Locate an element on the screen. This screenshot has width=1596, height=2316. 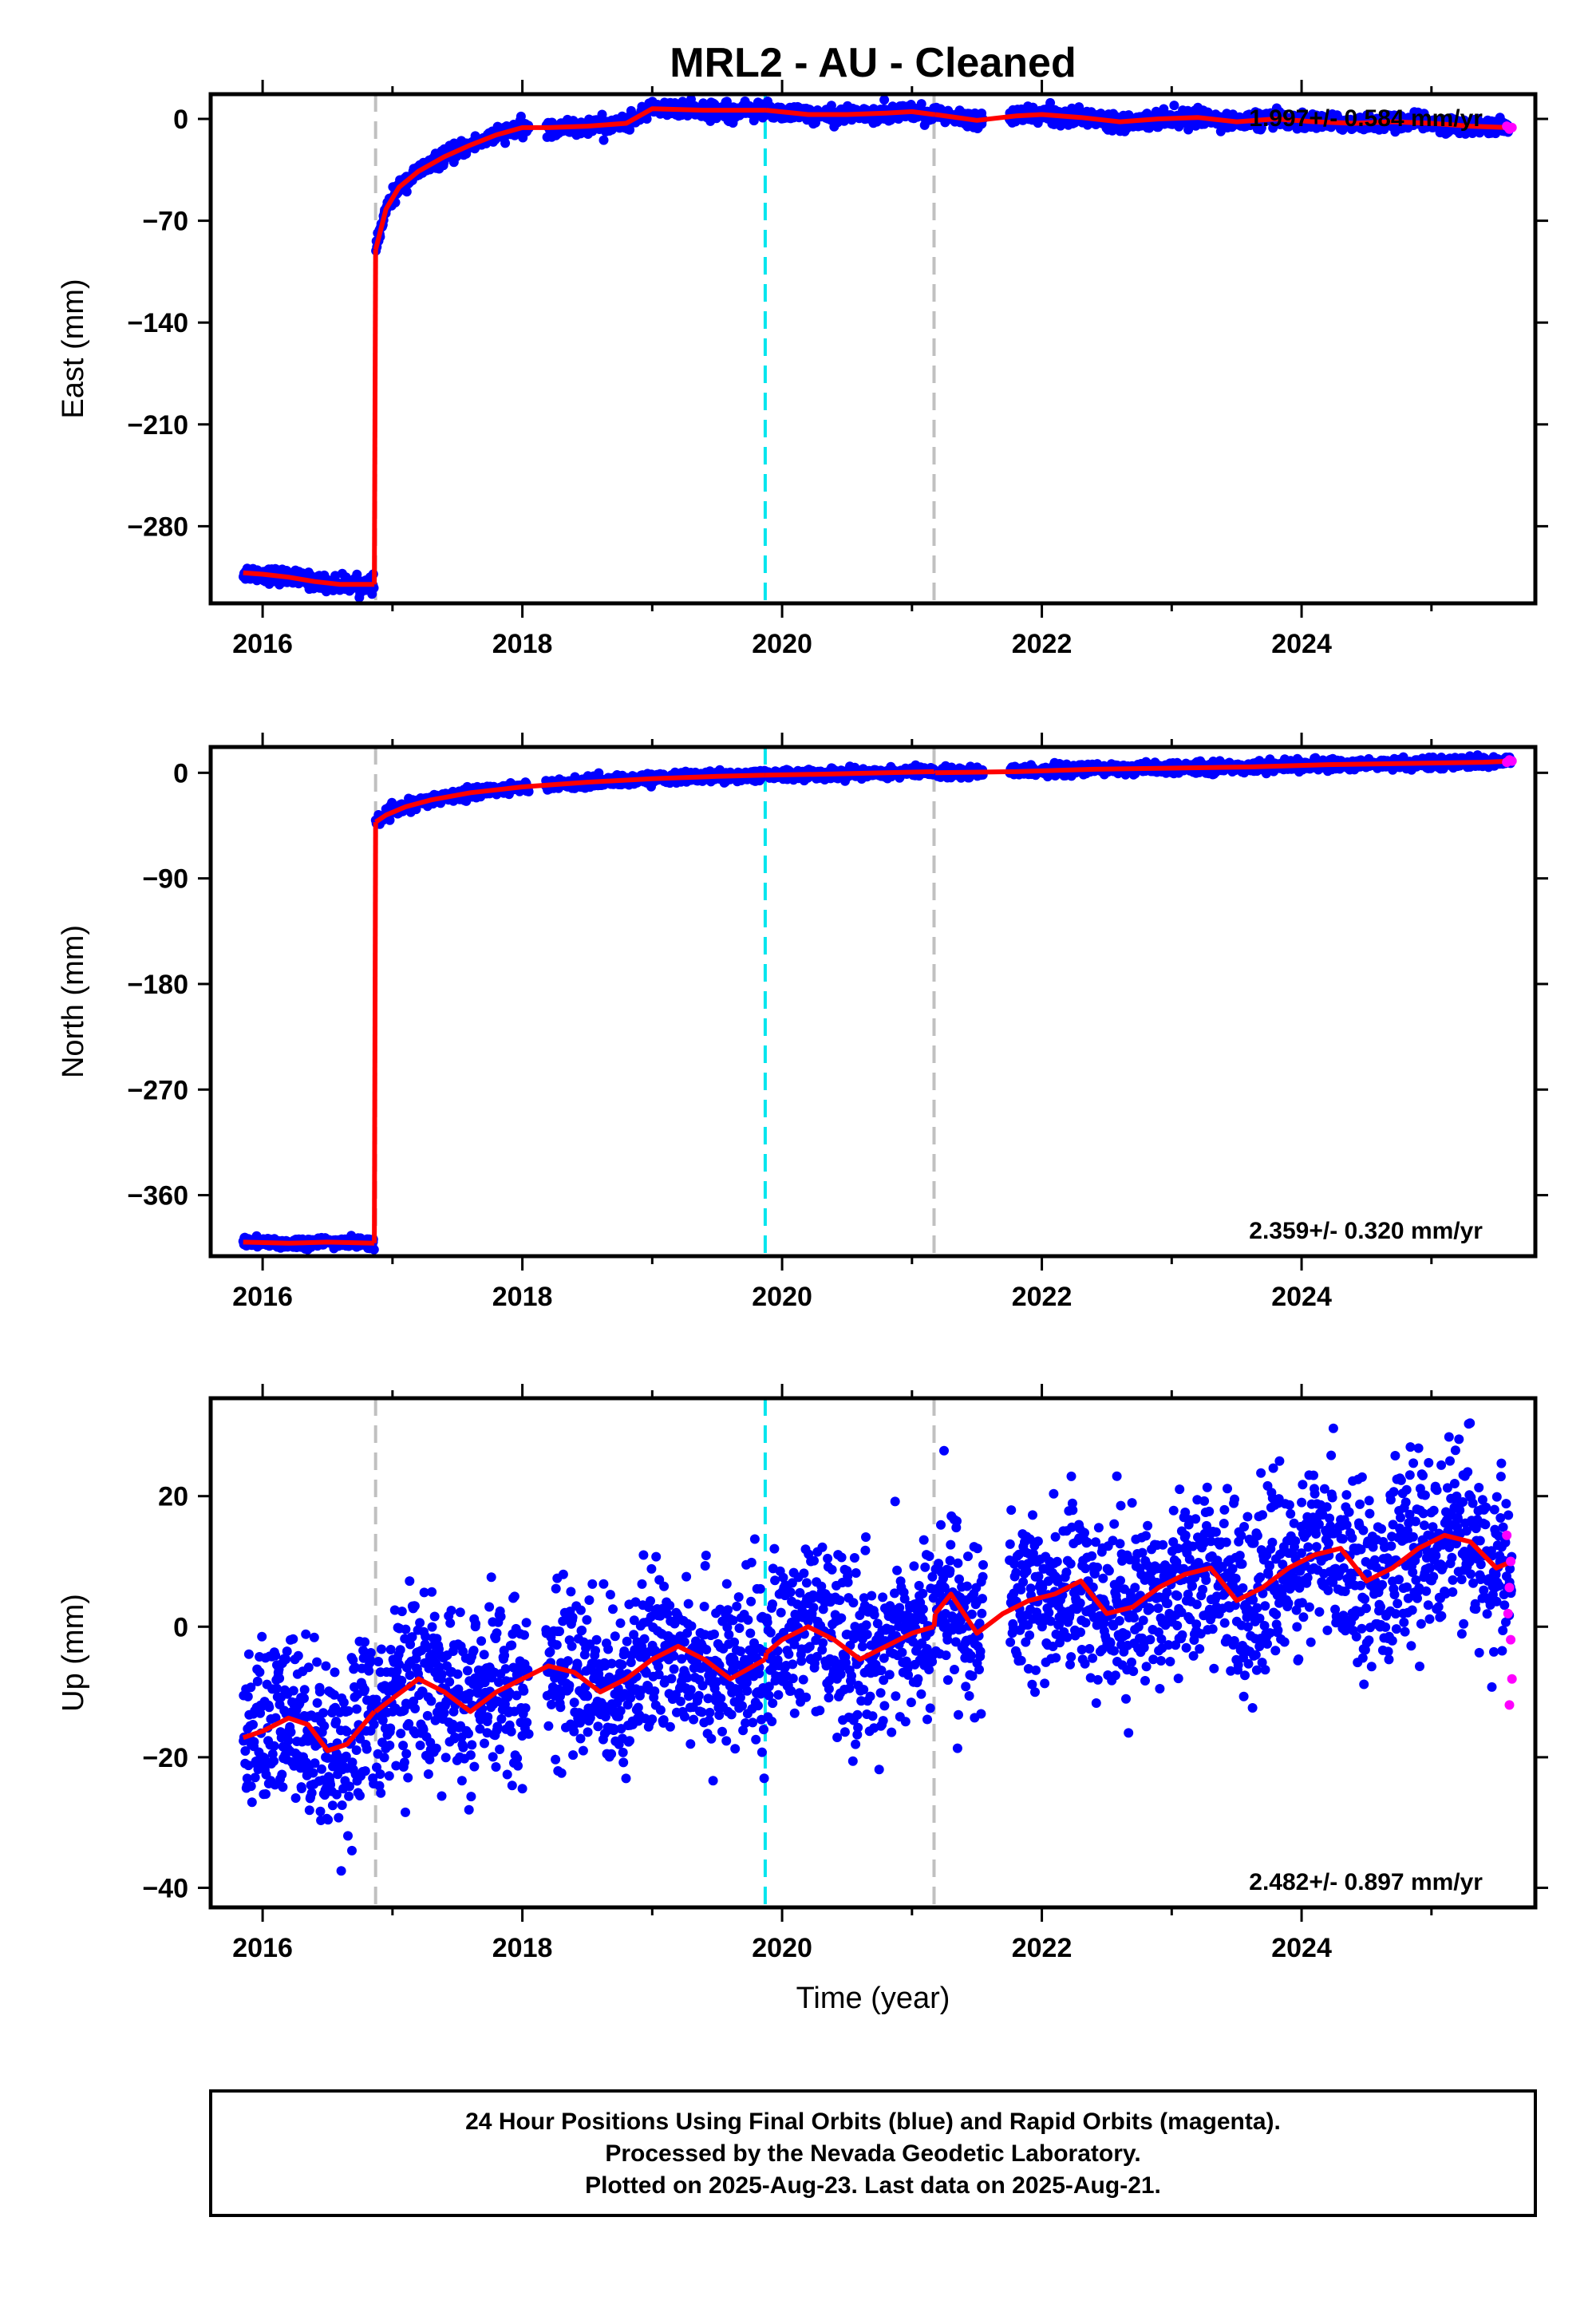
y-tick-label: −270 is located at coordinates (157, 1090).